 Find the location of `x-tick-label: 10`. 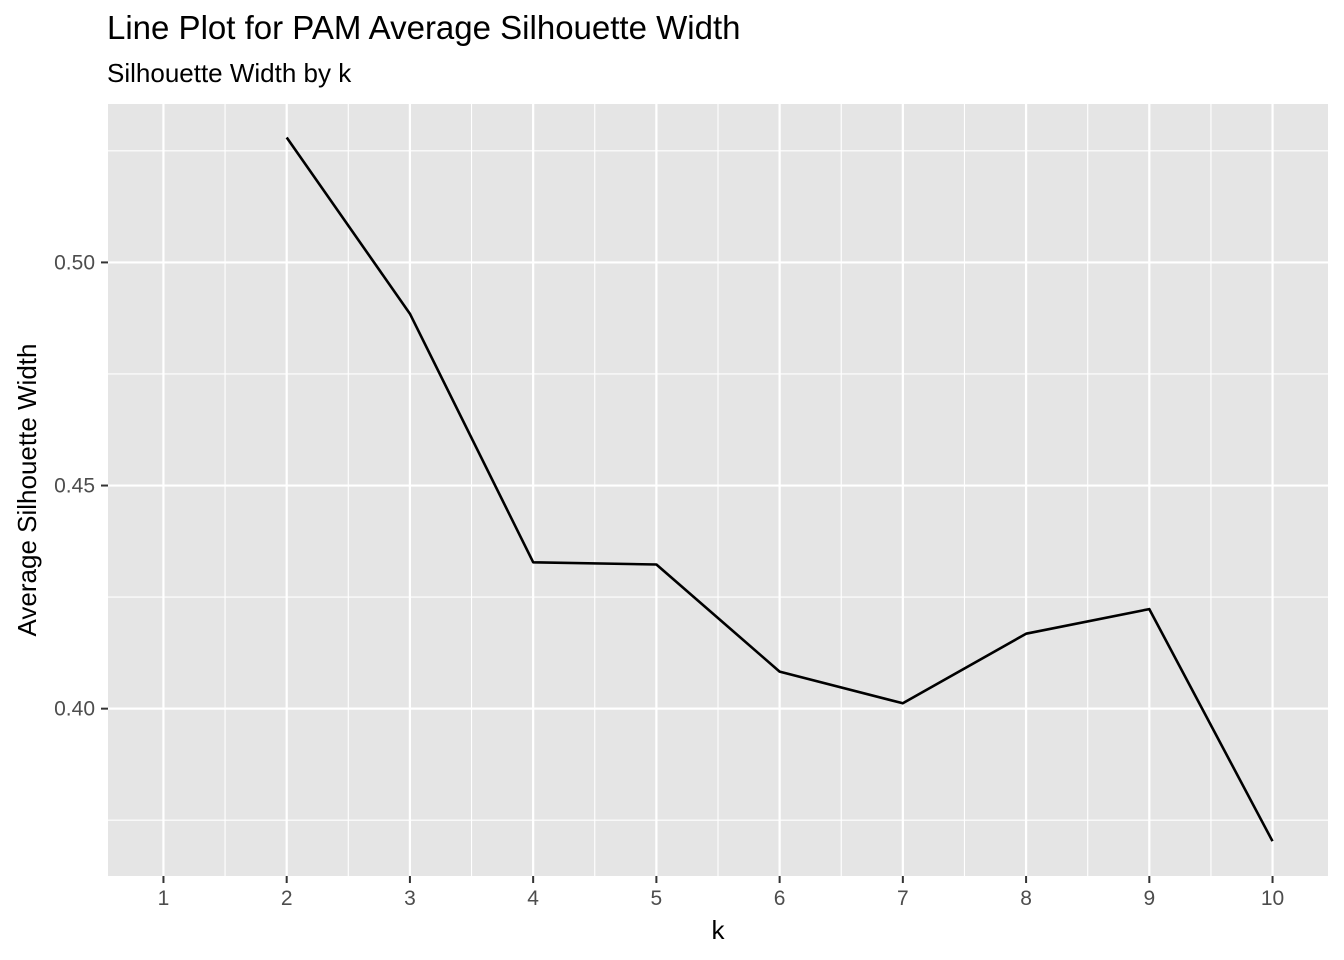

x-tick-label: 10 is located at coordinates (1272, 898).